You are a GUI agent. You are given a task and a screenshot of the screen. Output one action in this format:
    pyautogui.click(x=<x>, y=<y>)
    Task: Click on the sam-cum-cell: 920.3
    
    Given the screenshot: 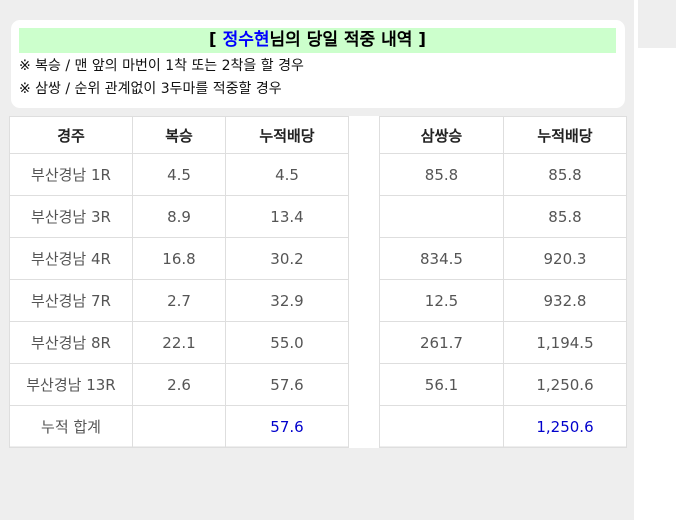 What is the action you would take?
    pyautogui.click(x=565, y=258)
    